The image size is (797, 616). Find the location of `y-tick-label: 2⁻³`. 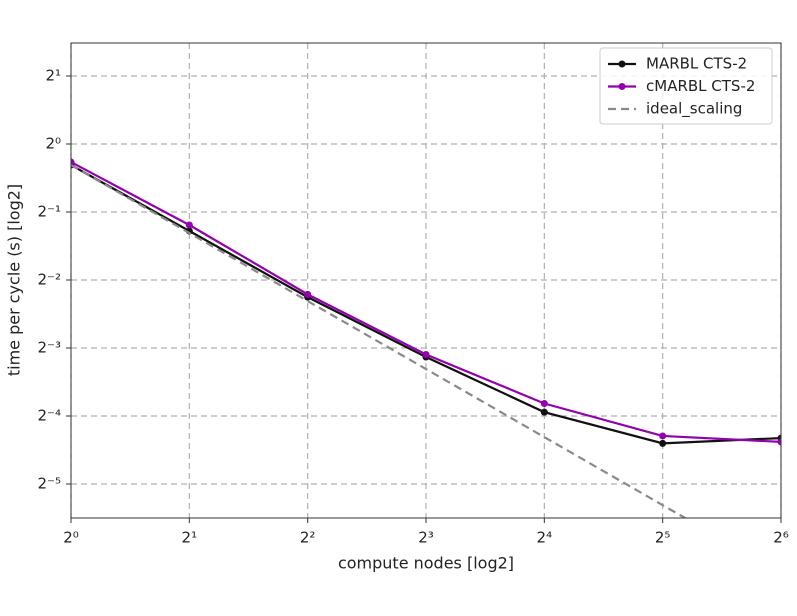

y-tick-label: 2⁻³ is located at coordinates (49, 348).